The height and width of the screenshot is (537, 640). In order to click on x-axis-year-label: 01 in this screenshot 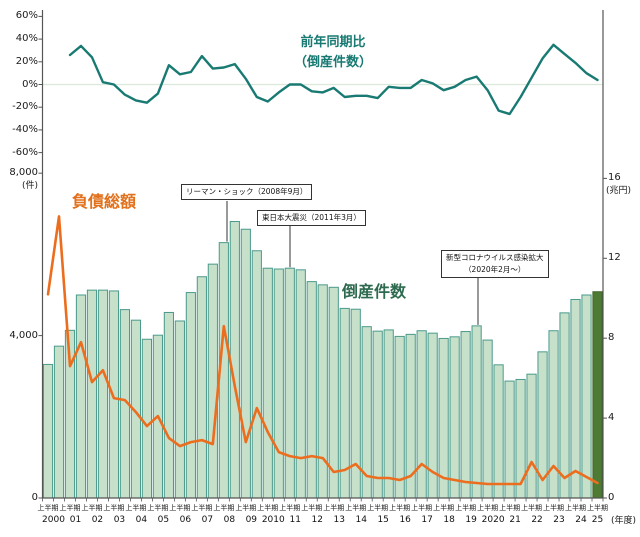, I will do `click(75, 520)`.